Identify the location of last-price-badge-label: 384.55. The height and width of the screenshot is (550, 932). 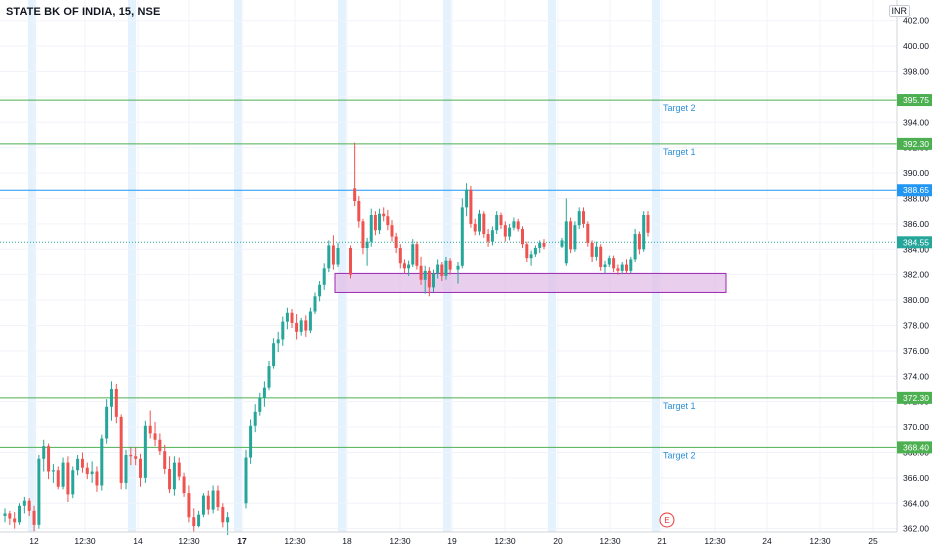
(916, 242).